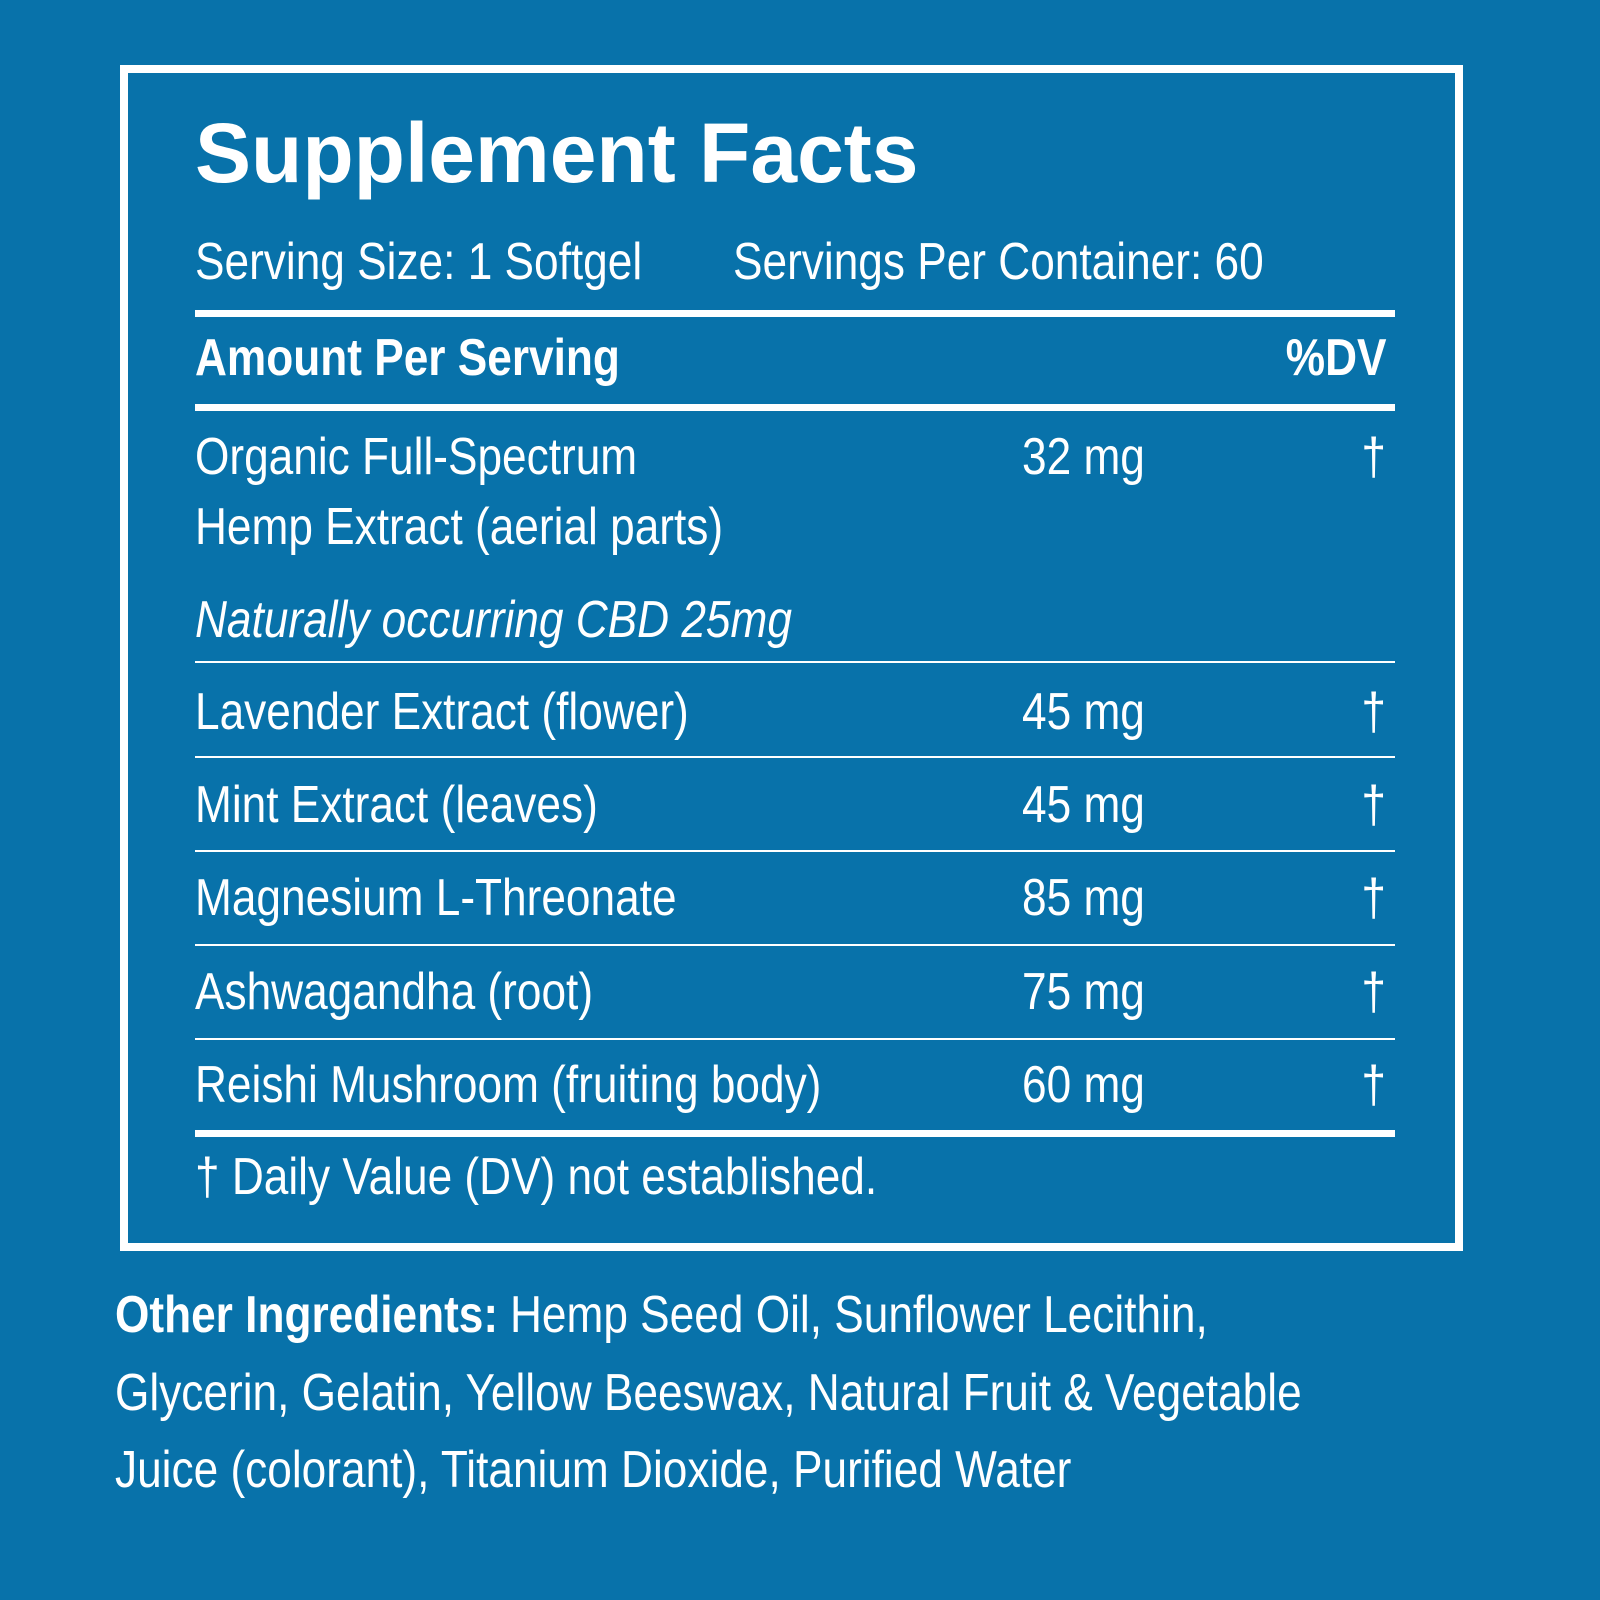  I want to click on serving-size: Serving Size: 1 Softgel, so click(419, 262).